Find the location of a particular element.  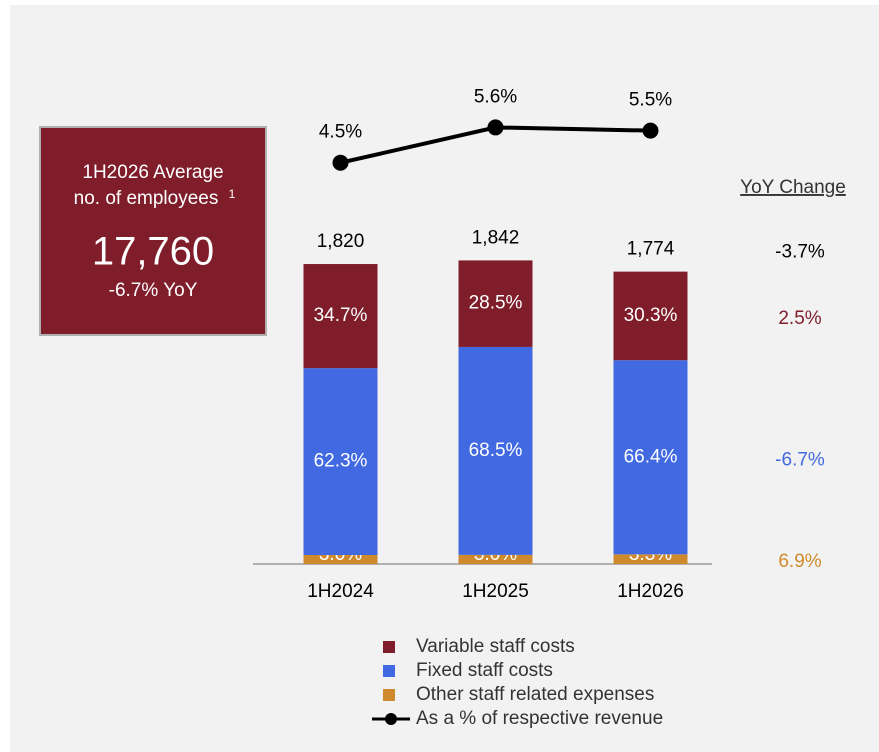

segment-label: 66.4% is located at coordinates (651, 456).